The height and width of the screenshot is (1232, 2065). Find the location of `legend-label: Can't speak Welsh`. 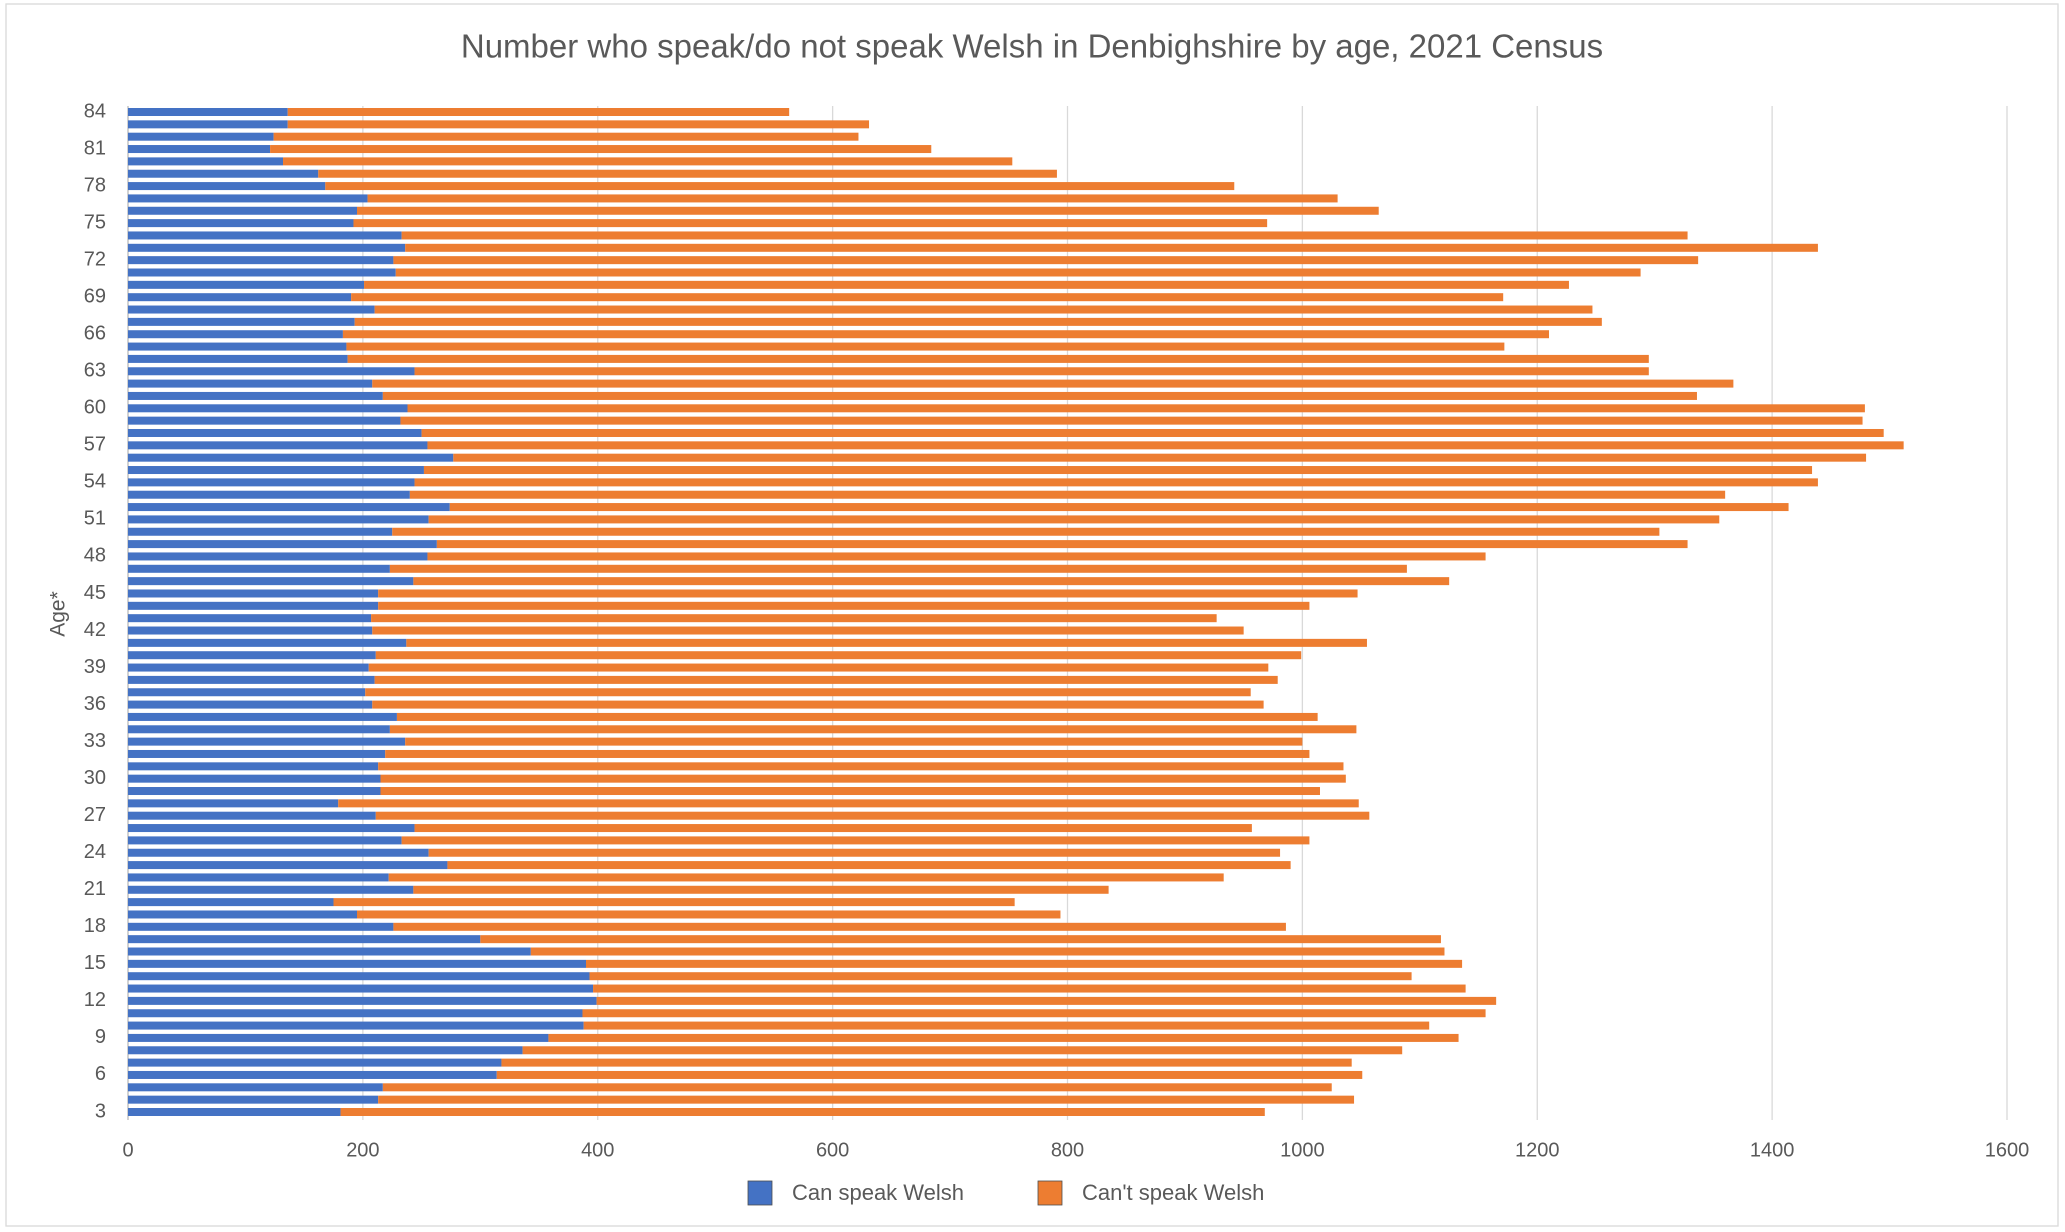

legend-label: Can't speak Welsh is located at coordinates (1173, 1192).